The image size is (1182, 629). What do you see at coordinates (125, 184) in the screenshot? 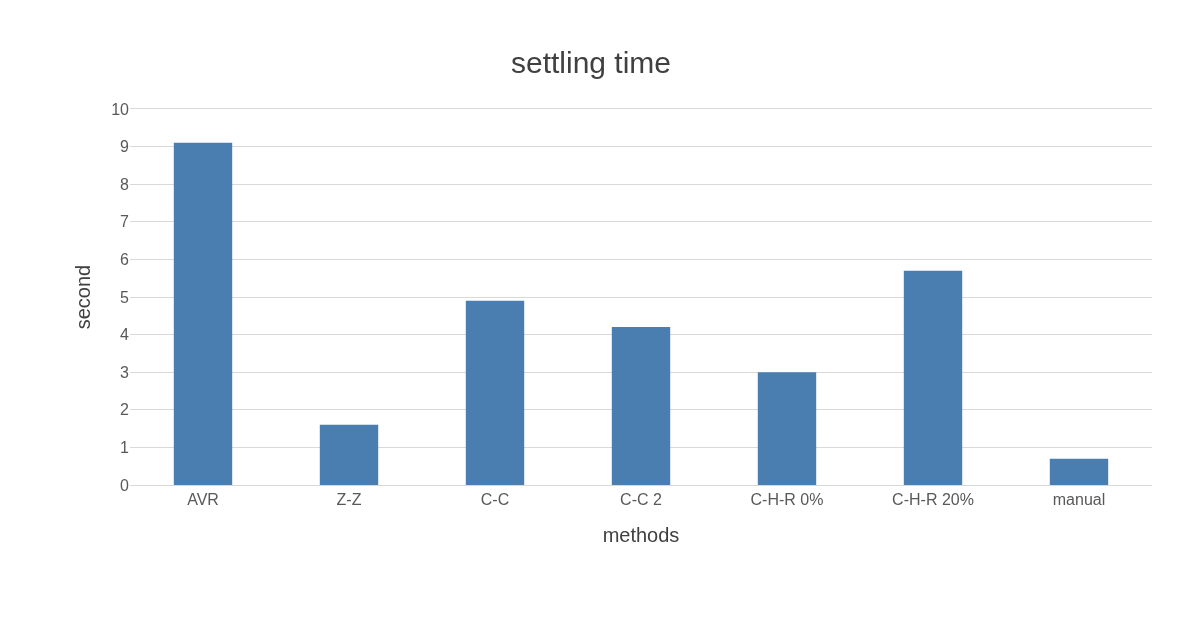
I see `y-tick-label: 8` at bounding box center [125, 184].